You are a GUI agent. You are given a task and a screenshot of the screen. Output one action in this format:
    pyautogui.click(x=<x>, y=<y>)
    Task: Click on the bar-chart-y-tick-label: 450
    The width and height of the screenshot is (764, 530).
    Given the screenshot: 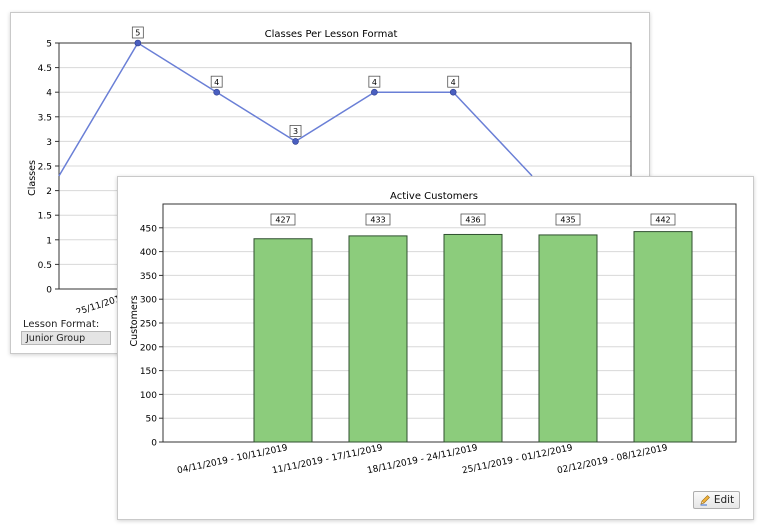 What is the action you would take?
    pyautogui.click(x=148, y=229)
    